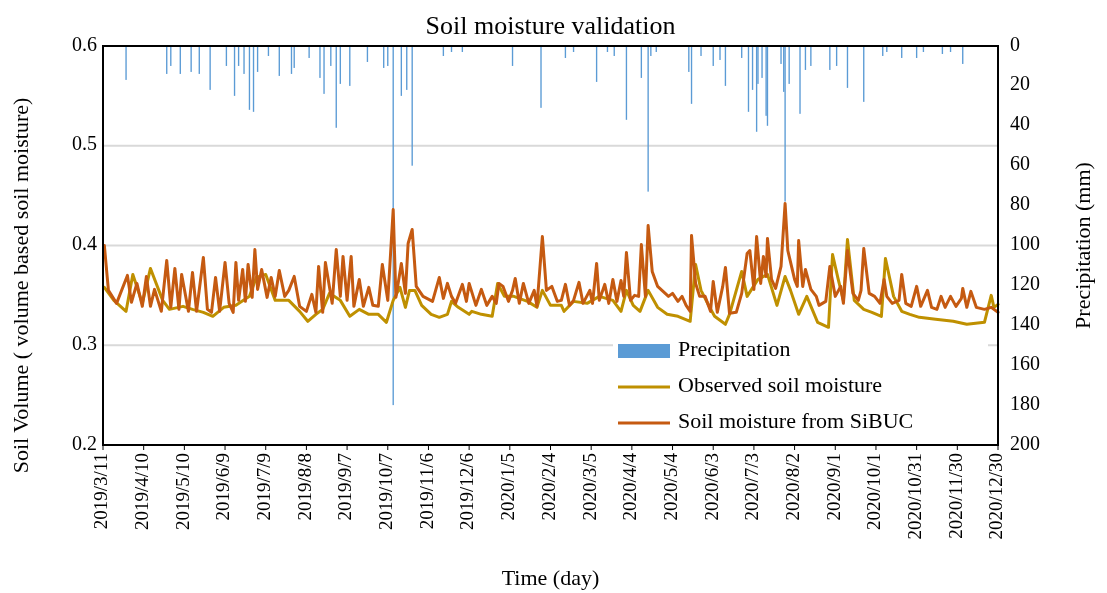 Image resolution: width=1107 pixels, height=593 pixels. Describe the element at coordinates (1020, 163) in the screenshot. I see `y2-tick-label: 60` at that location.